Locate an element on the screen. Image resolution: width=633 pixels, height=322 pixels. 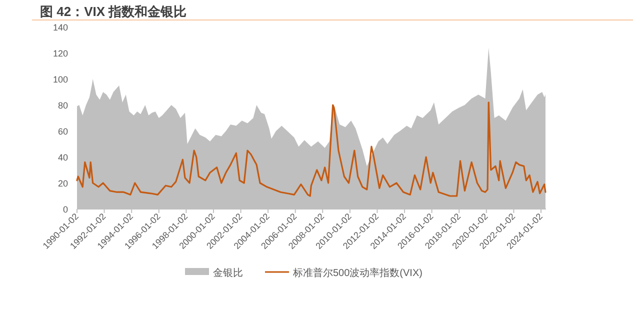
y-tick-label: 60 is located at coordinates (63, 131).